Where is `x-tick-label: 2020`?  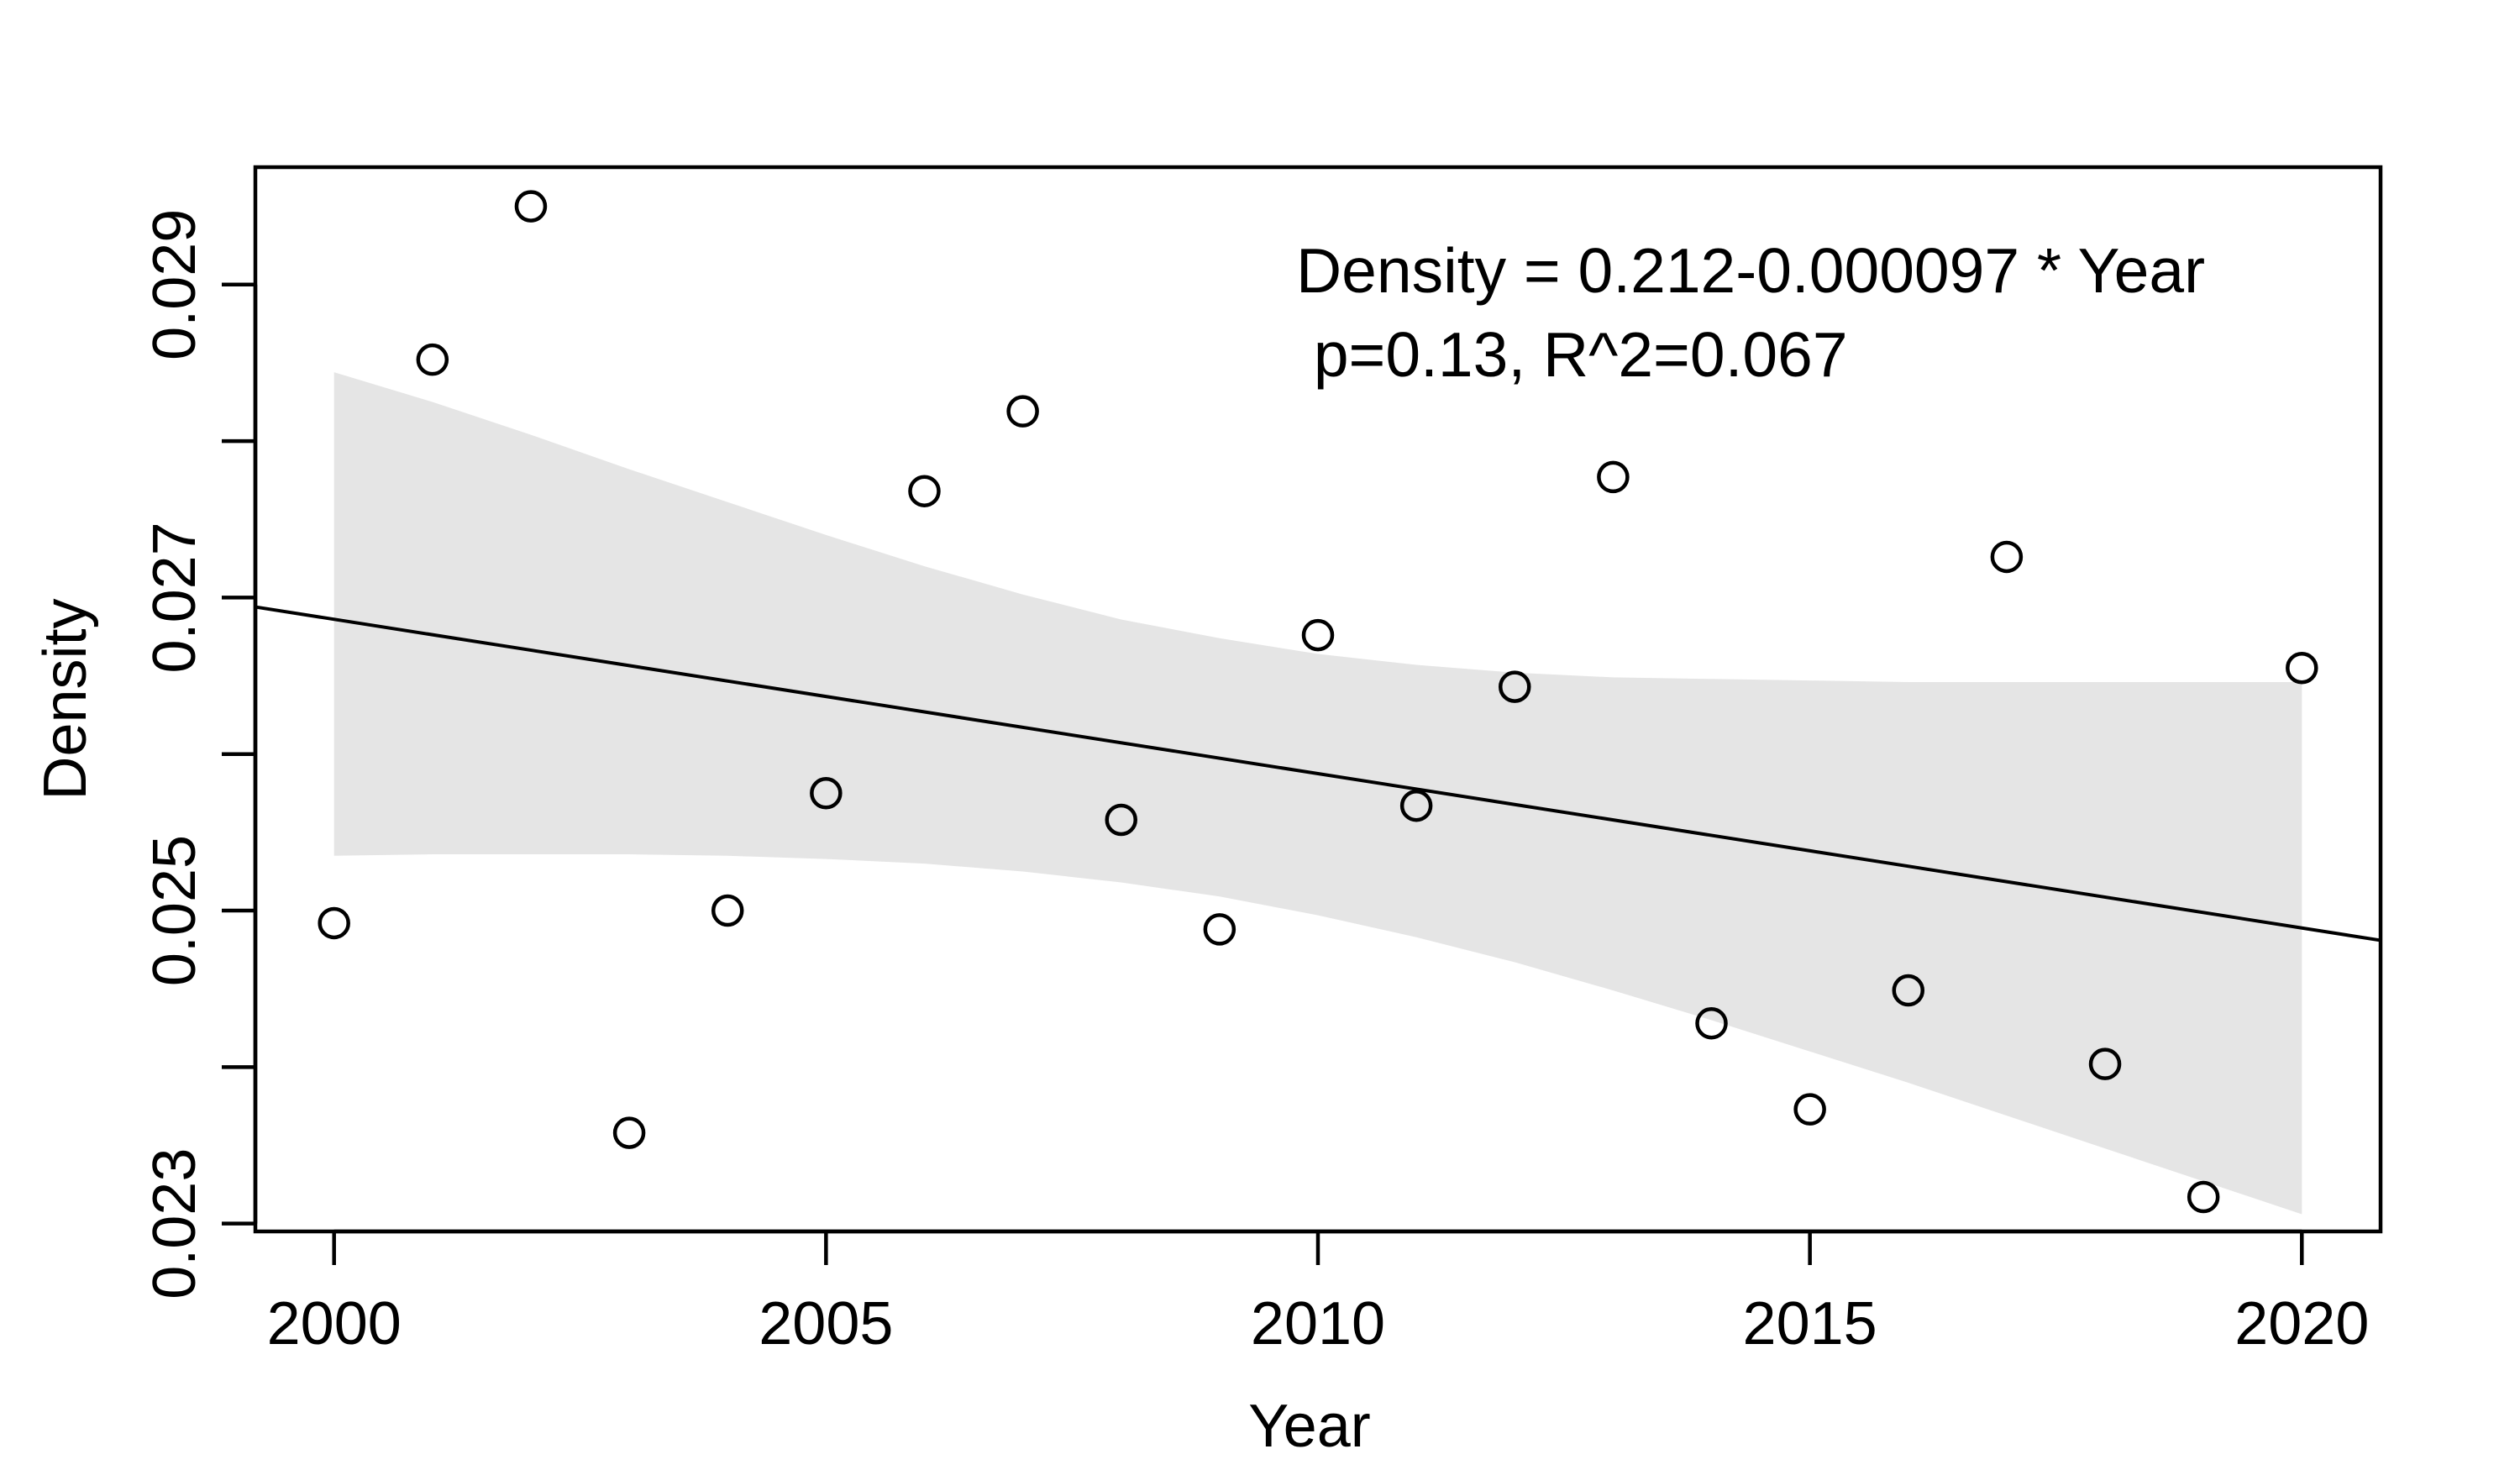 x-tick-label: 2020 is located at coordinates (2301, 1323).